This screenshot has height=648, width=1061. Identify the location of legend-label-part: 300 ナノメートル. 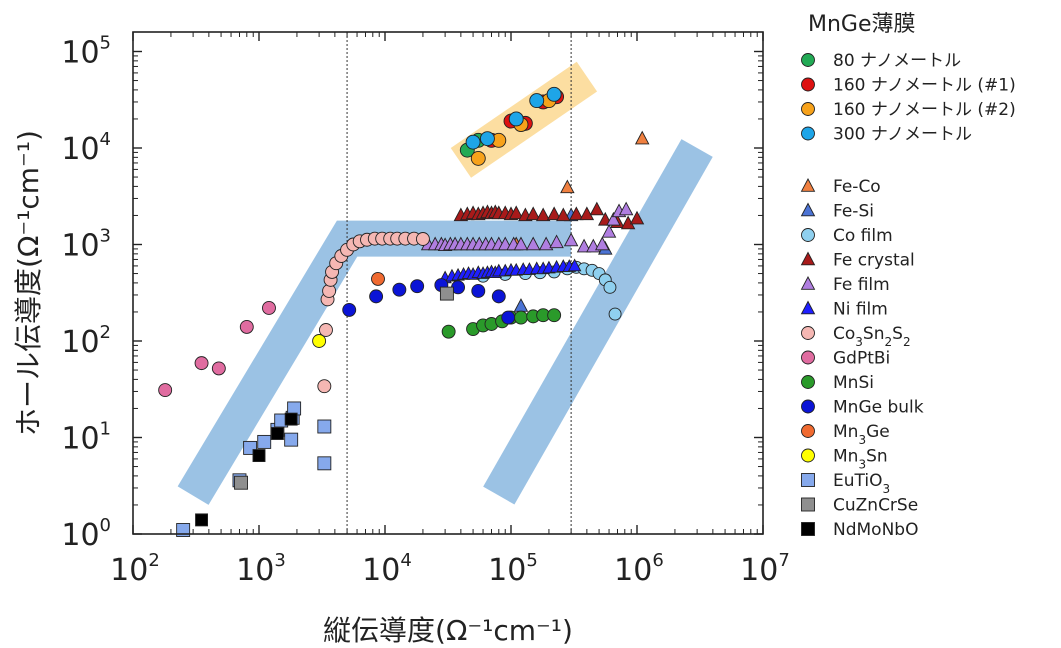
(902, 135).